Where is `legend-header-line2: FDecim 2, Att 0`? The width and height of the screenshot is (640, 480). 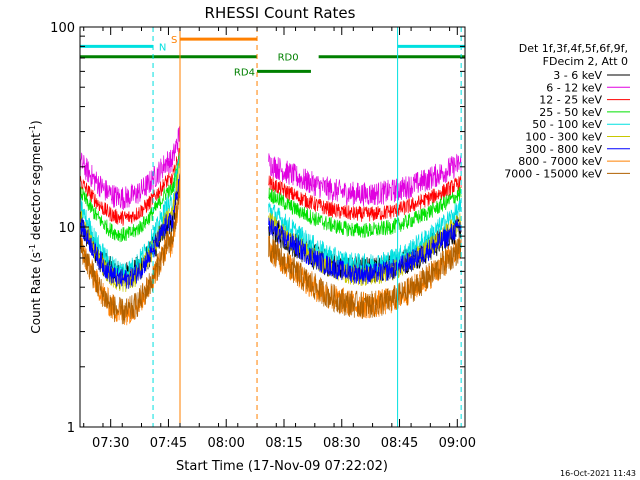
legend-header-line2: FDecim 2, Att 0 is located at coordinates (585, 61).